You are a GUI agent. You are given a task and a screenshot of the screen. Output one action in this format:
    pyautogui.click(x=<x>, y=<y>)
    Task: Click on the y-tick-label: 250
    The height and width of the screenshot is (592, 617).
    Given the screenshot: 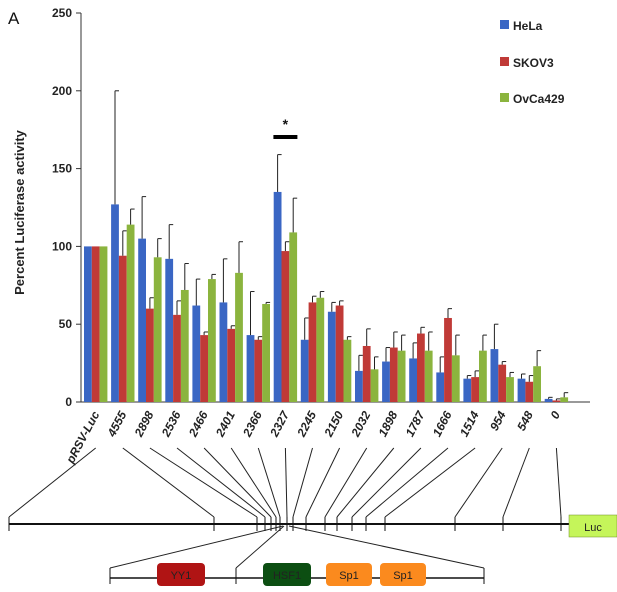 What is the action you would take?
    pyautogui.click(x=62, y=13)
    